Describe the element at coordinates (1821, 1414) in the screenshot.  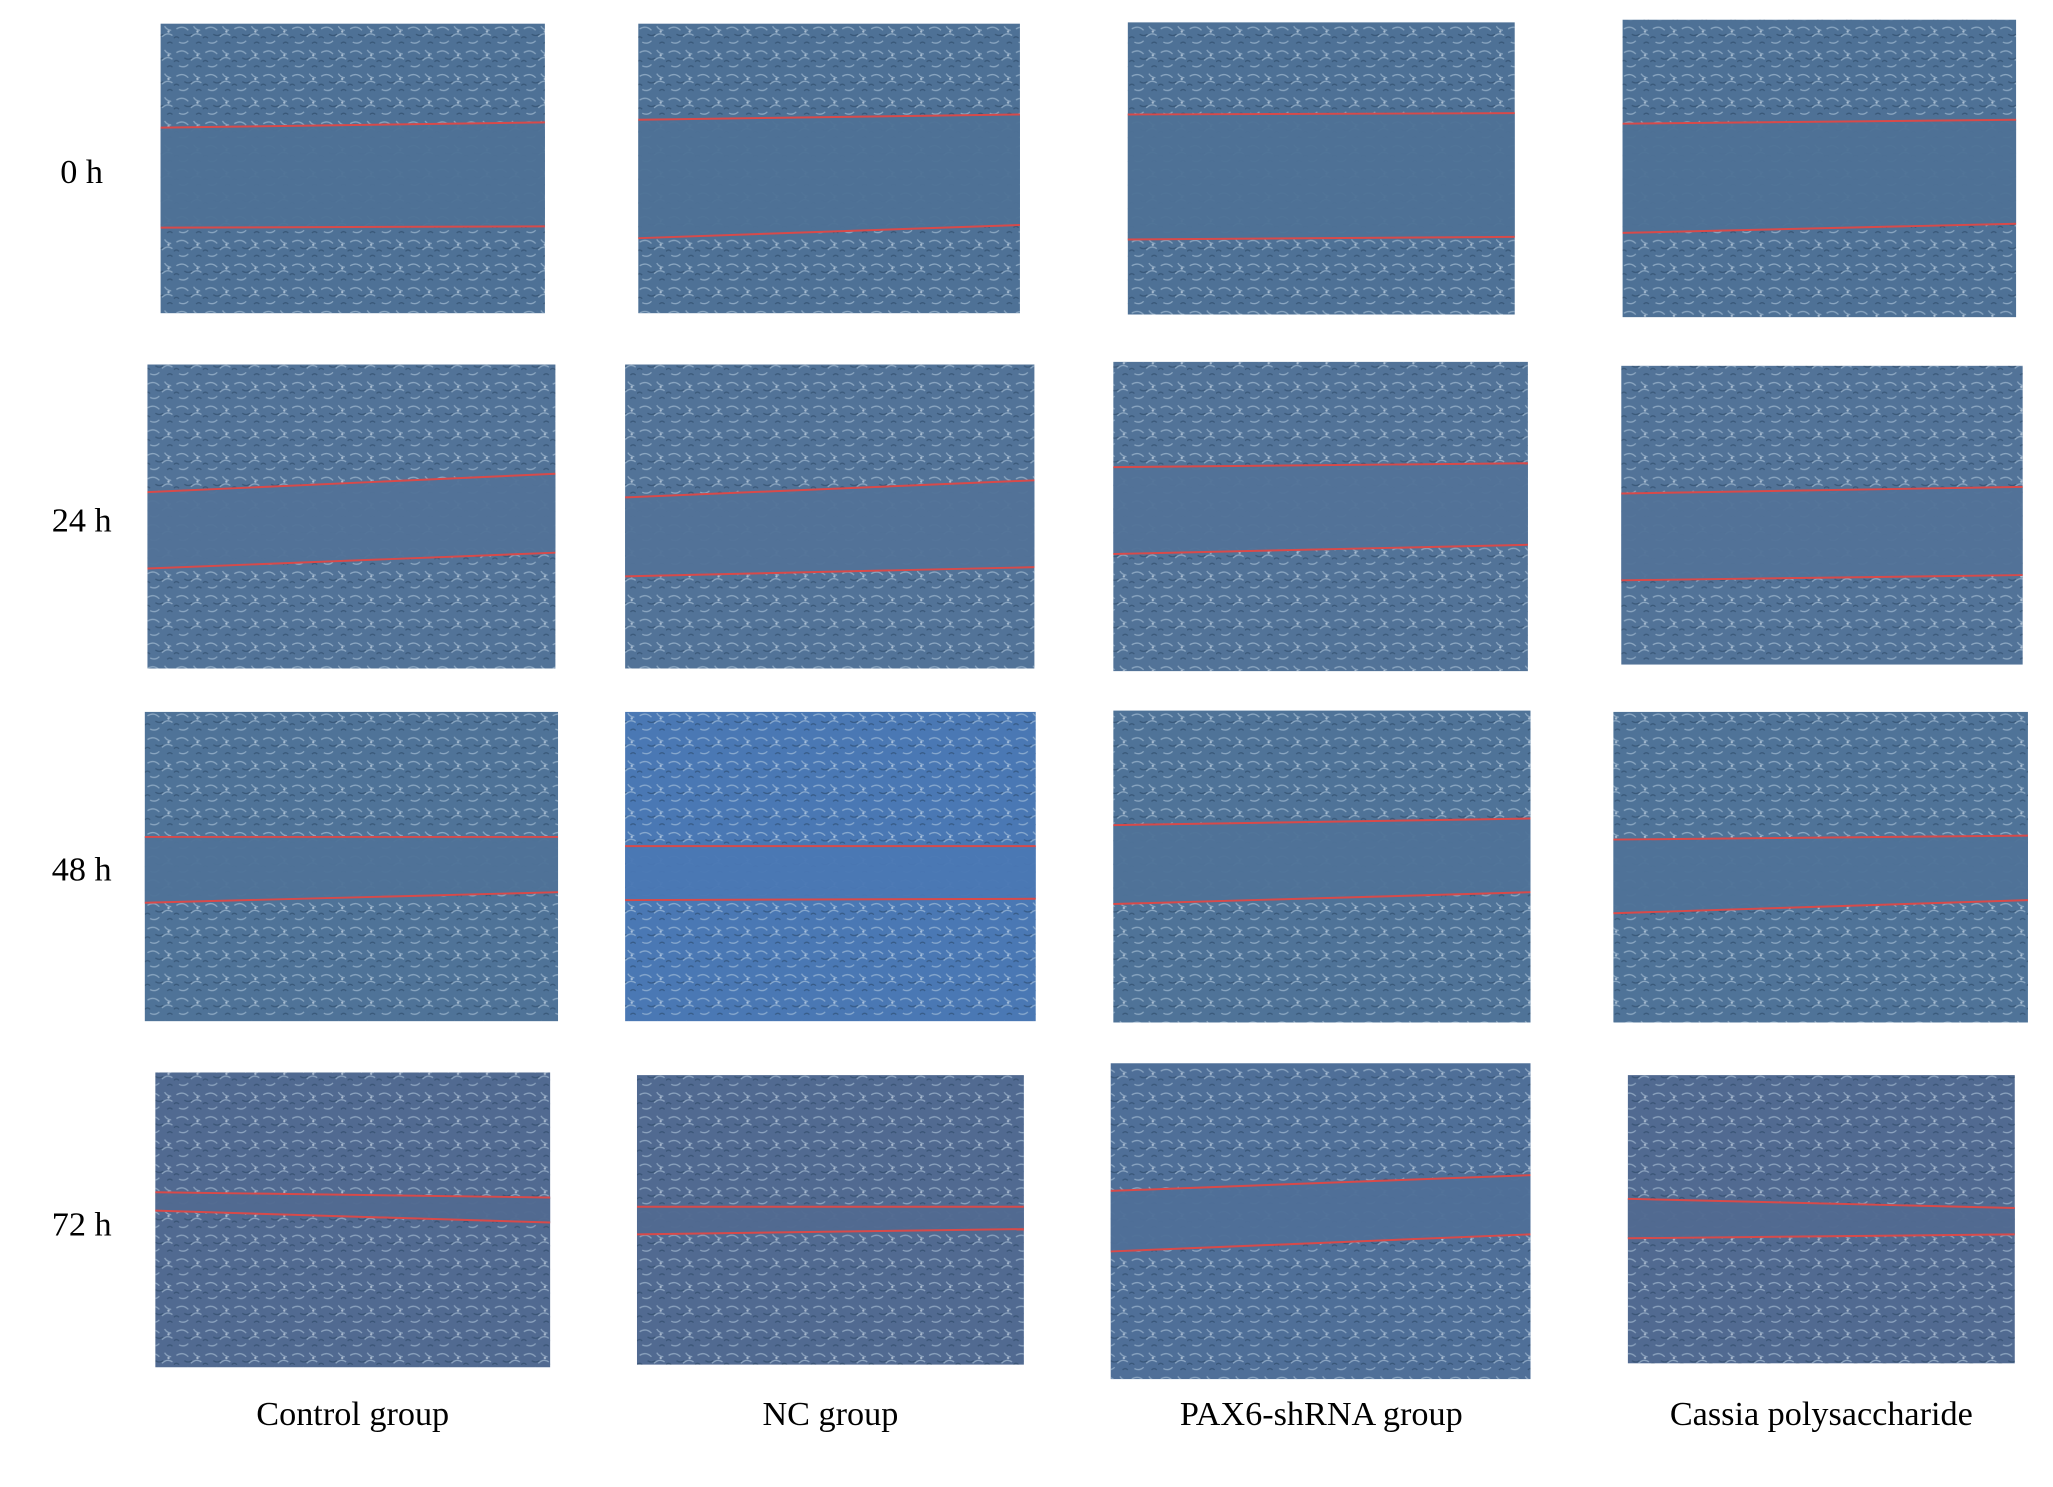
I see `column-label: Cassia polysaccharide` at that location.